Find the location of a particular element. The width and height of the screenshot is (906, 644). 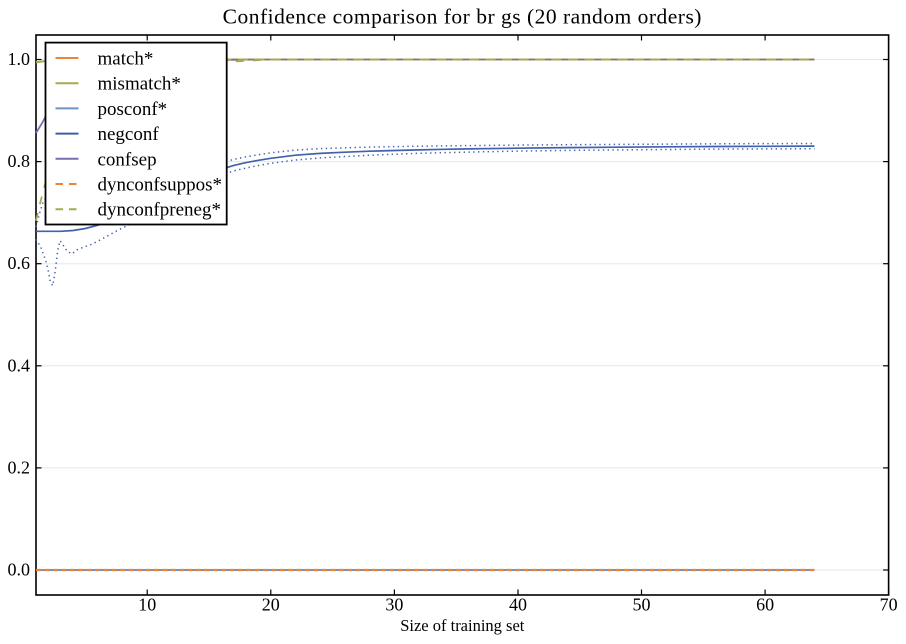

svg-text: 70 is located at coordinates (889, 605).